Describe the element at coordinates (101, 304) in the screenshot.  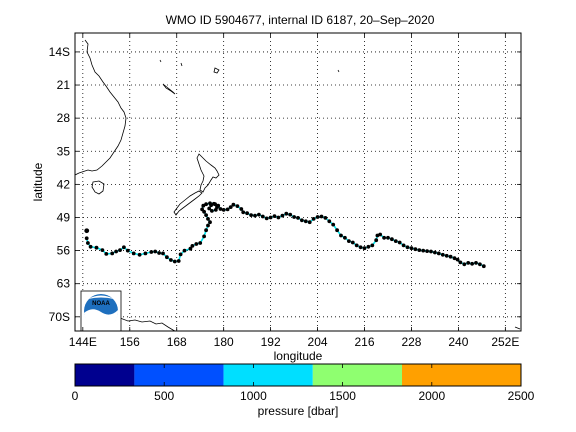
I see `logo-text: NOAA` at that location.